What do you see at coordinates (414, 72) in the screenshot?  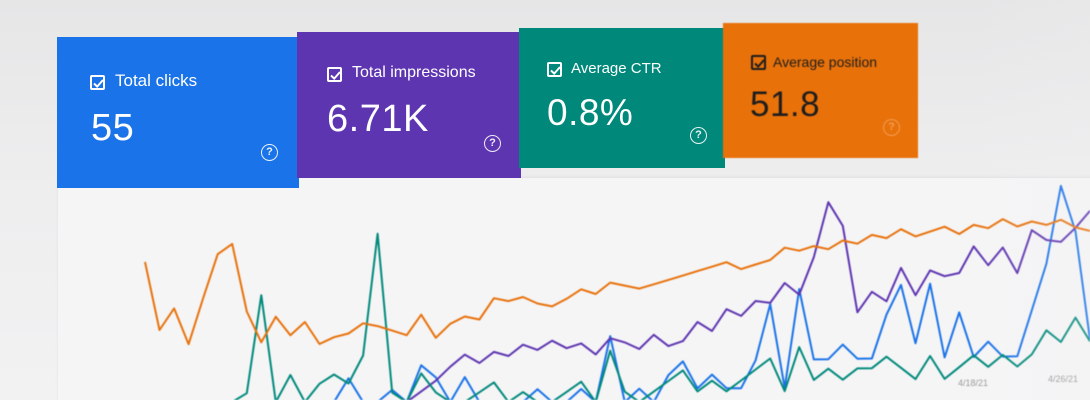 I see `card-label: Total impressions` at bounding box center [414, 72].